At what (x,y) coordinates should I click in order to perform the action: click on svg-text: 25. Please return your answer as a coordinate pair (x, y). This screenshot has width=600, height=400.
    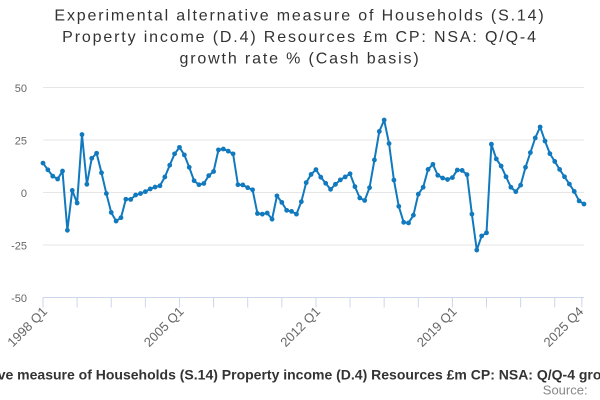
    Looking at the image, I should click on (21, 142).